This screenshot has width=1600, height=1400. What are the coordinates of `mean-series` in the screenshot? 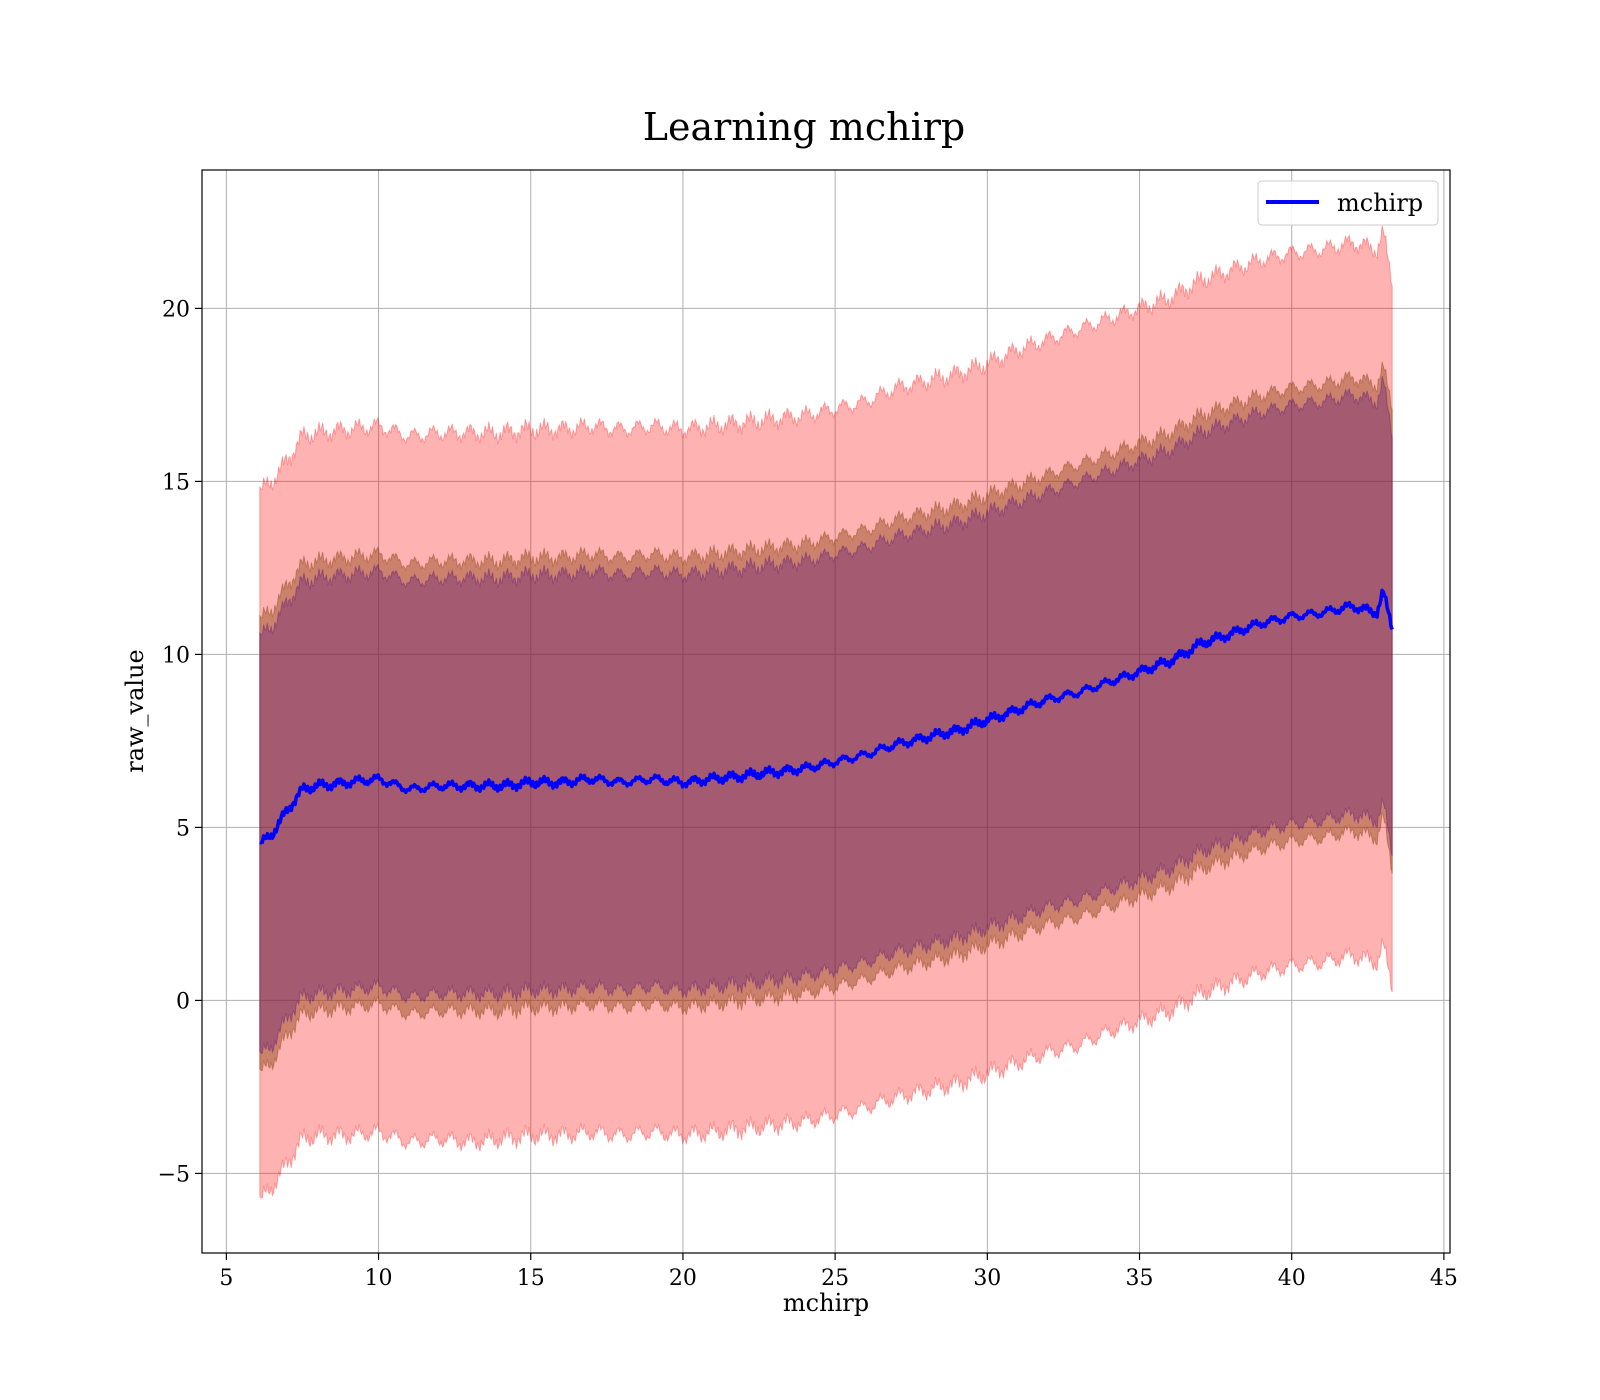 It's located at (826, 716).